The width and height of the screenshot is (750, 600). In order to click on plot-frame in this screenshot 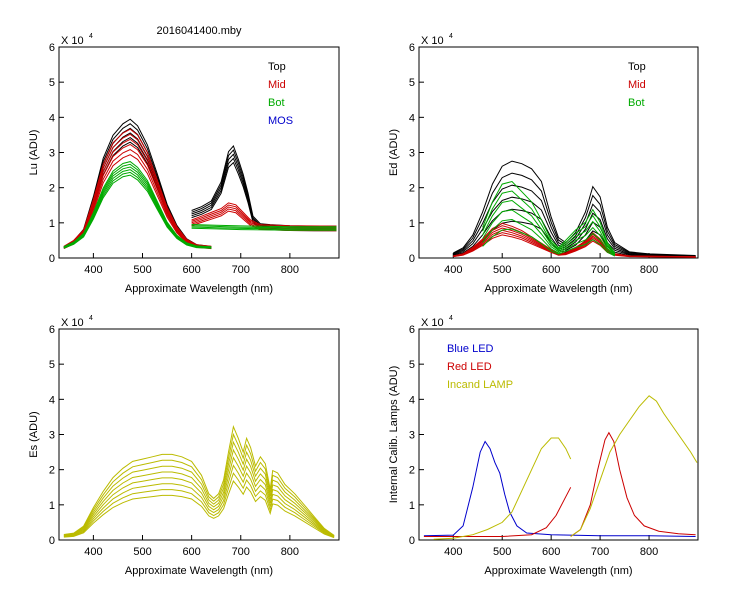, I will do `click(558, 152)`.